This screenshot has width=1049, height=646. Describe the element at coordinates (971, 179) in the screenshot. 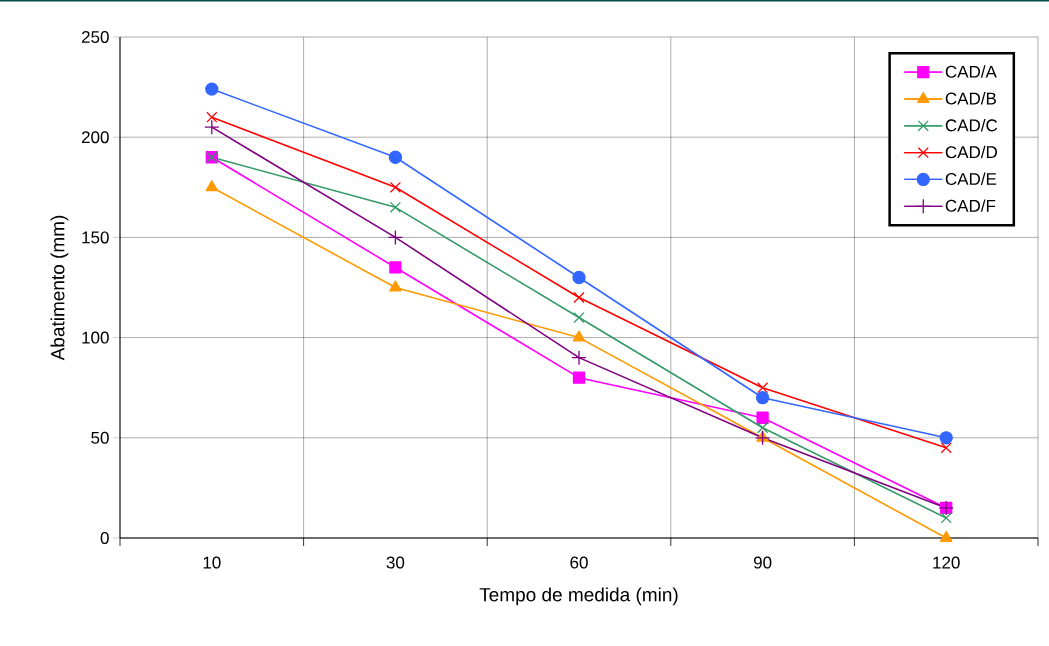

I see `legend-label: CAD/E` at that location.